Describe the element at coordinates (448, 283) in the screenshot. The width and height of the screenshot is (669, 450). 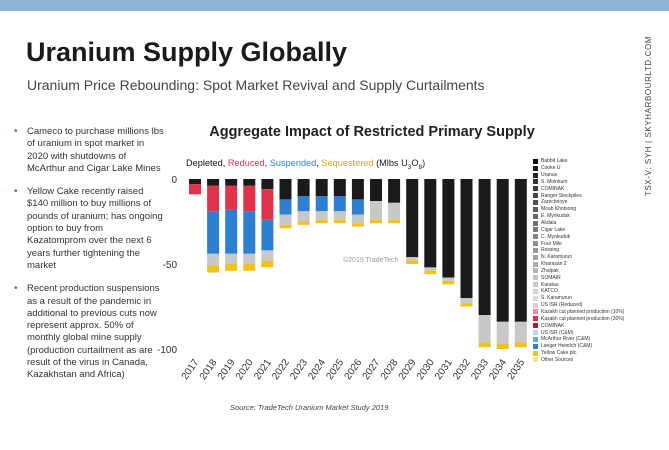
I see `bar-segment-sequestered-2031` at that location.